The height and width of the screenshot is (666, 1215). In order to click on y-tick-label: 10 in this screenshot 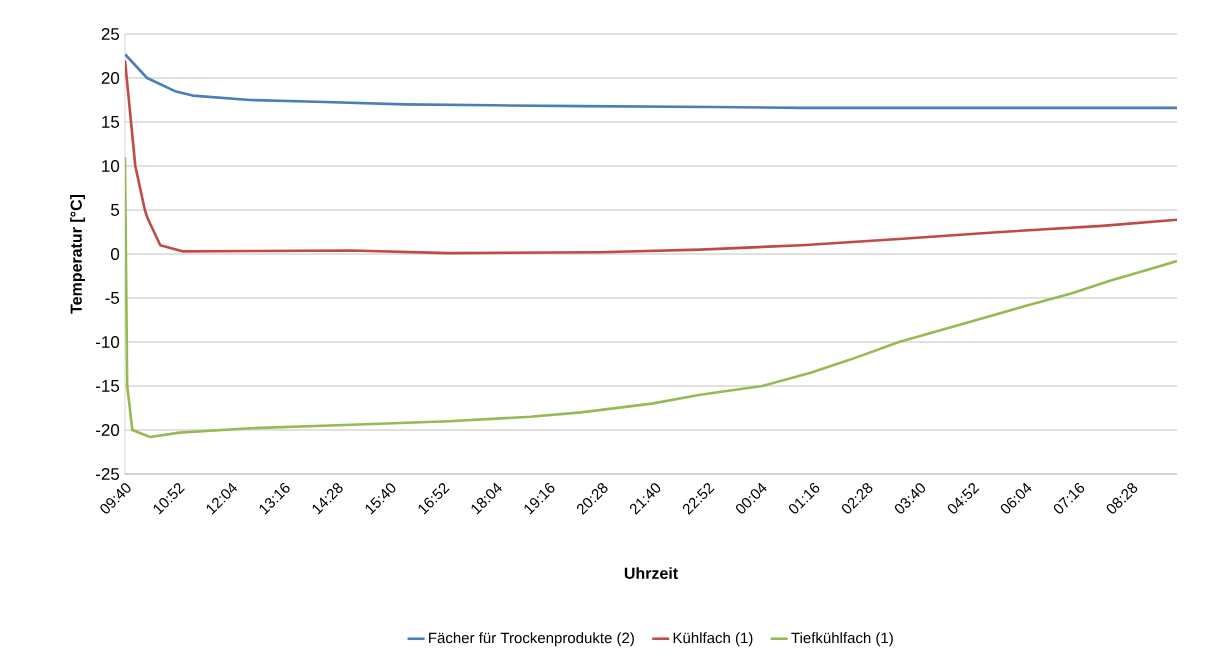, I will do `click(111, 166)`.